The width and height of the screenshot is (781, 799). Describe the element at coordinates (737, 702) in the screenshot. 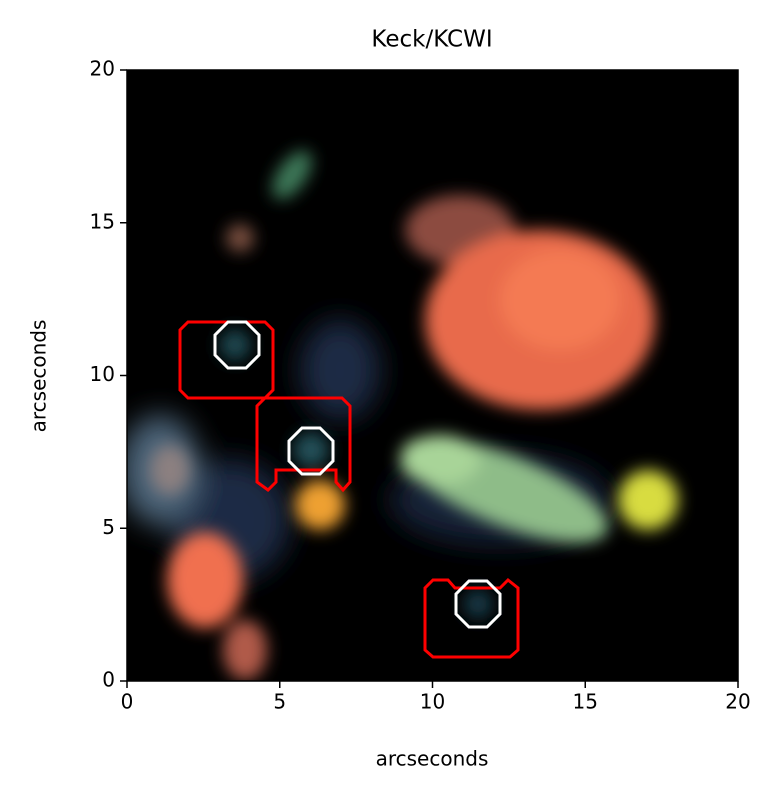

I see `x-tick-label: 20` at that location.